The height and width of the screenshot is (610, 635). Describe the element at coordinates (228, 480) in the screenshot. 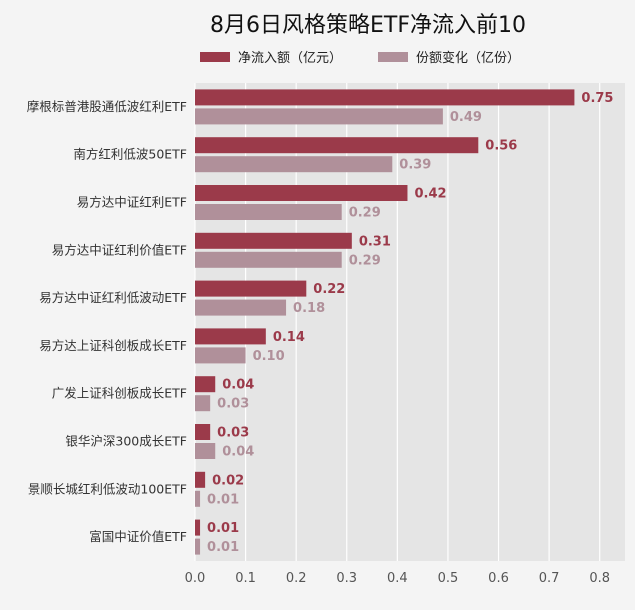

I see `value-label-net-inflow: 0.02` at that location.